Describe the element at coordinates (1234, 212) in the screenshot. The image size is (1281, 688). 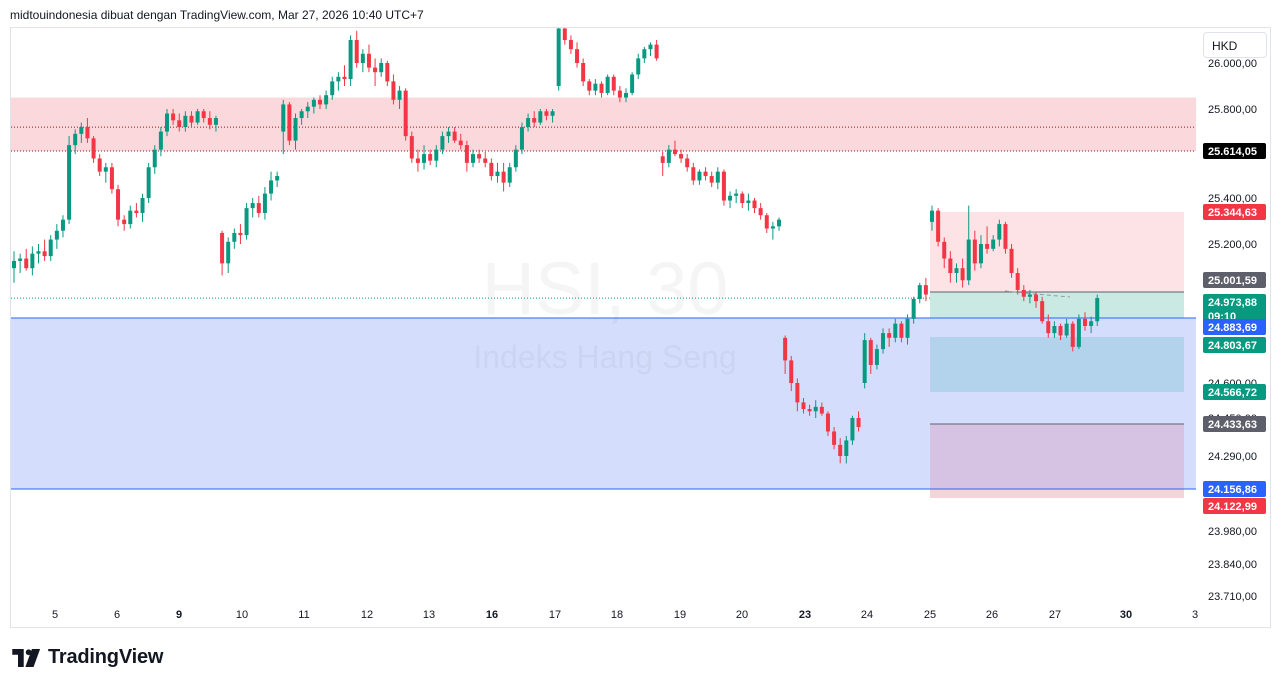
I see `price-label: 25.344,63` at that location.